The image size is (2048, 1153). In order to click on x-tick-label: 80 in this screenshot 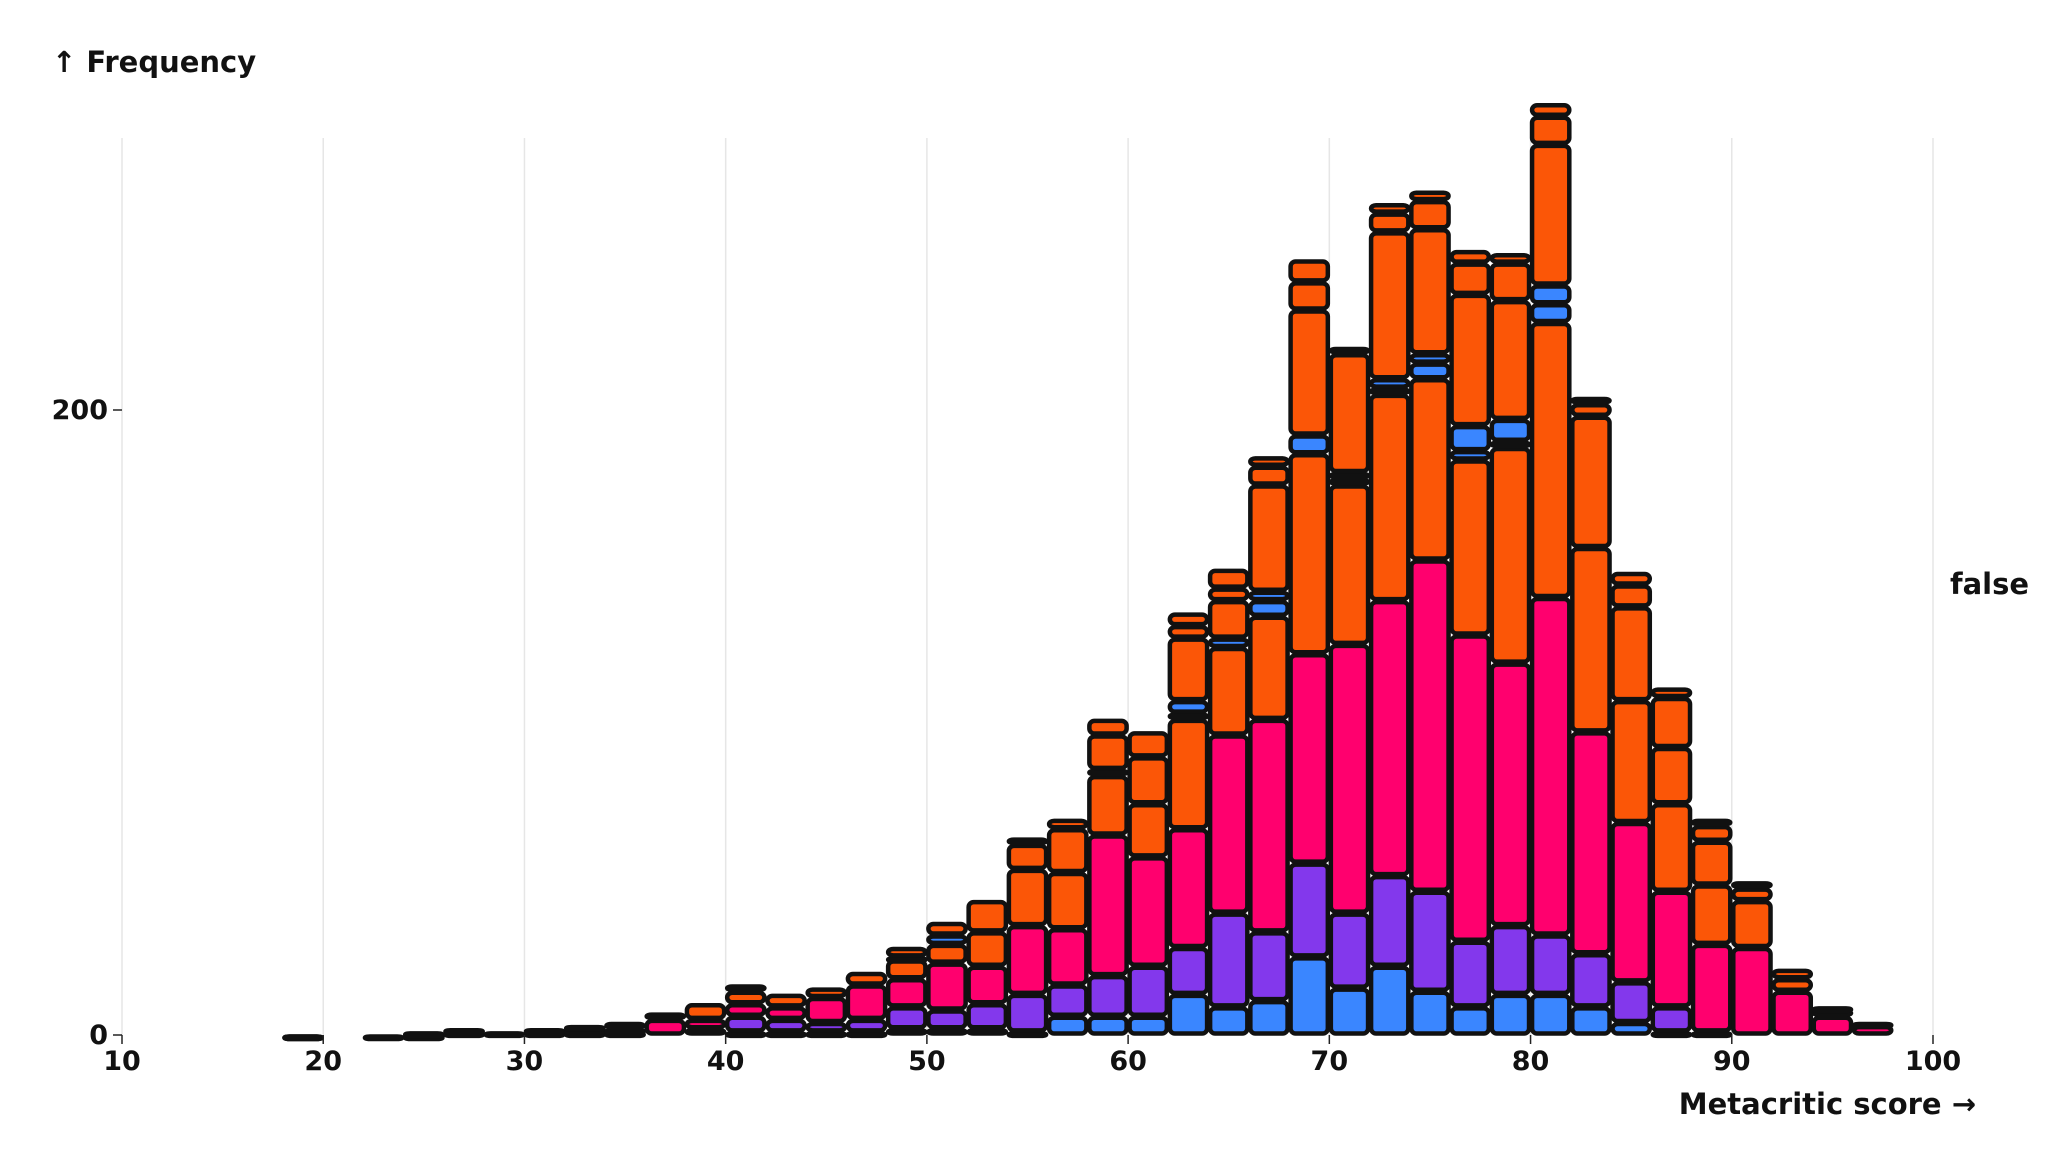, I will do `click(1531, 1061)`.